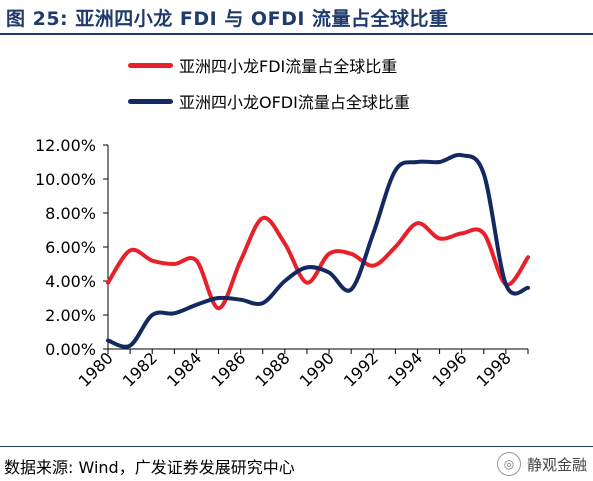  I want to click on x-tick-label: 1998, so click(493, 369).